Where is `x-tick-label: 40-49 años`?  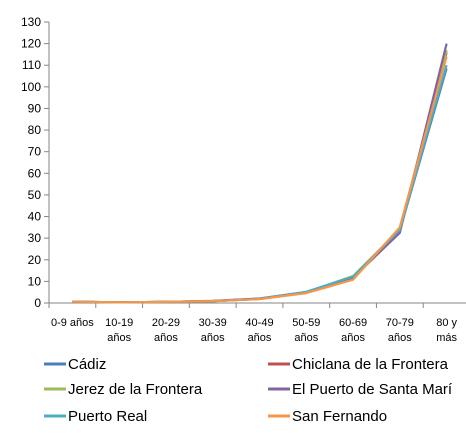
x-tick-label: 40-49 años is located at coordinates (259, 330).